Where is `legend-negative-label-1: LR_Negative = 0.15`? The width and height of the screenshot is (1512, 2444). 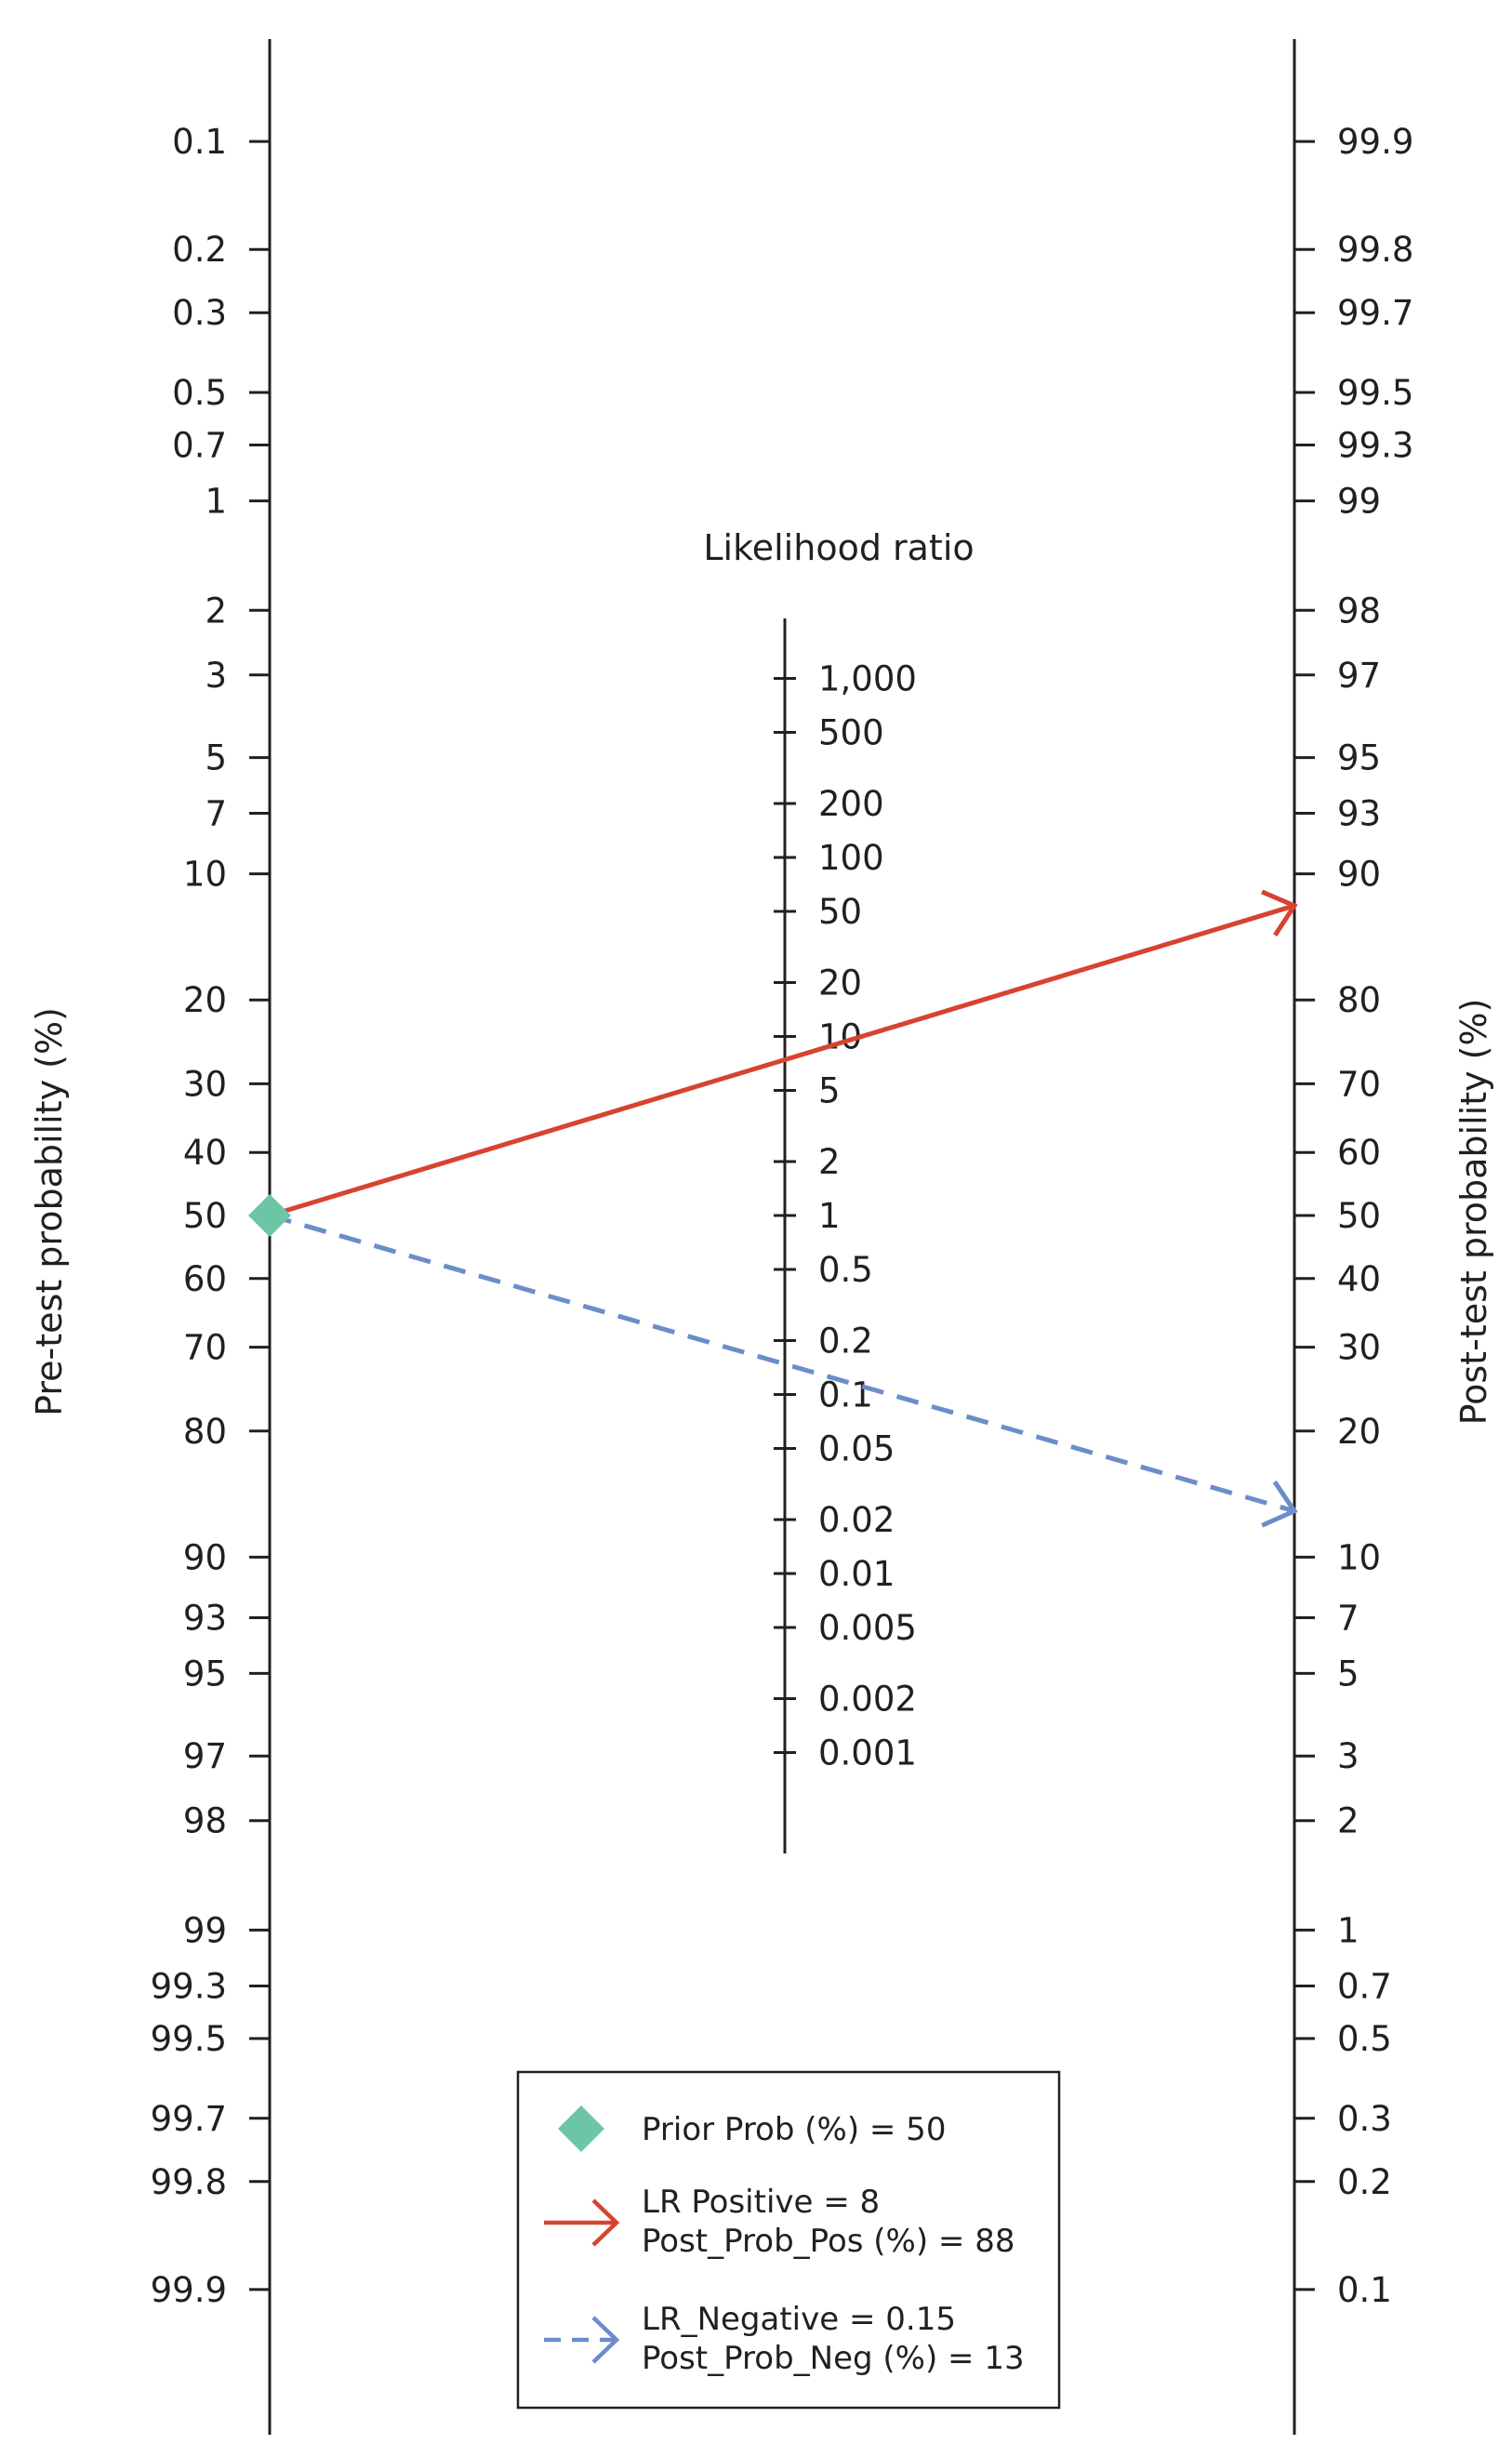 legend-negative-label-1: LR_Negative = 0.15 is located at coordinates (799, 2319).